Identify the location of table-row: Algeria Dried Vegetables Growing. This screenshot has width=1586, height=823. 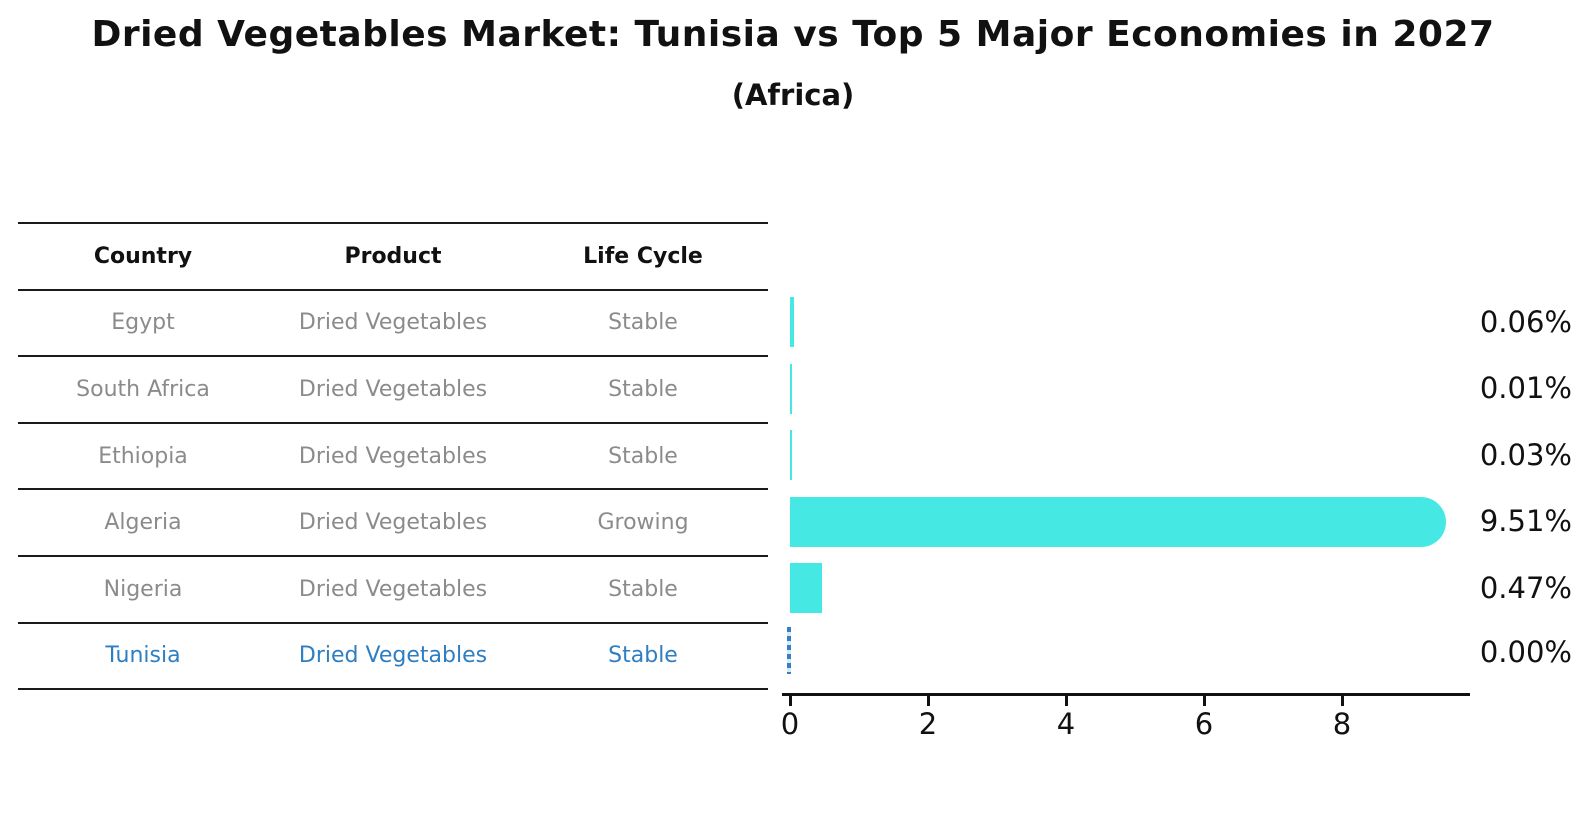
(393, 523).